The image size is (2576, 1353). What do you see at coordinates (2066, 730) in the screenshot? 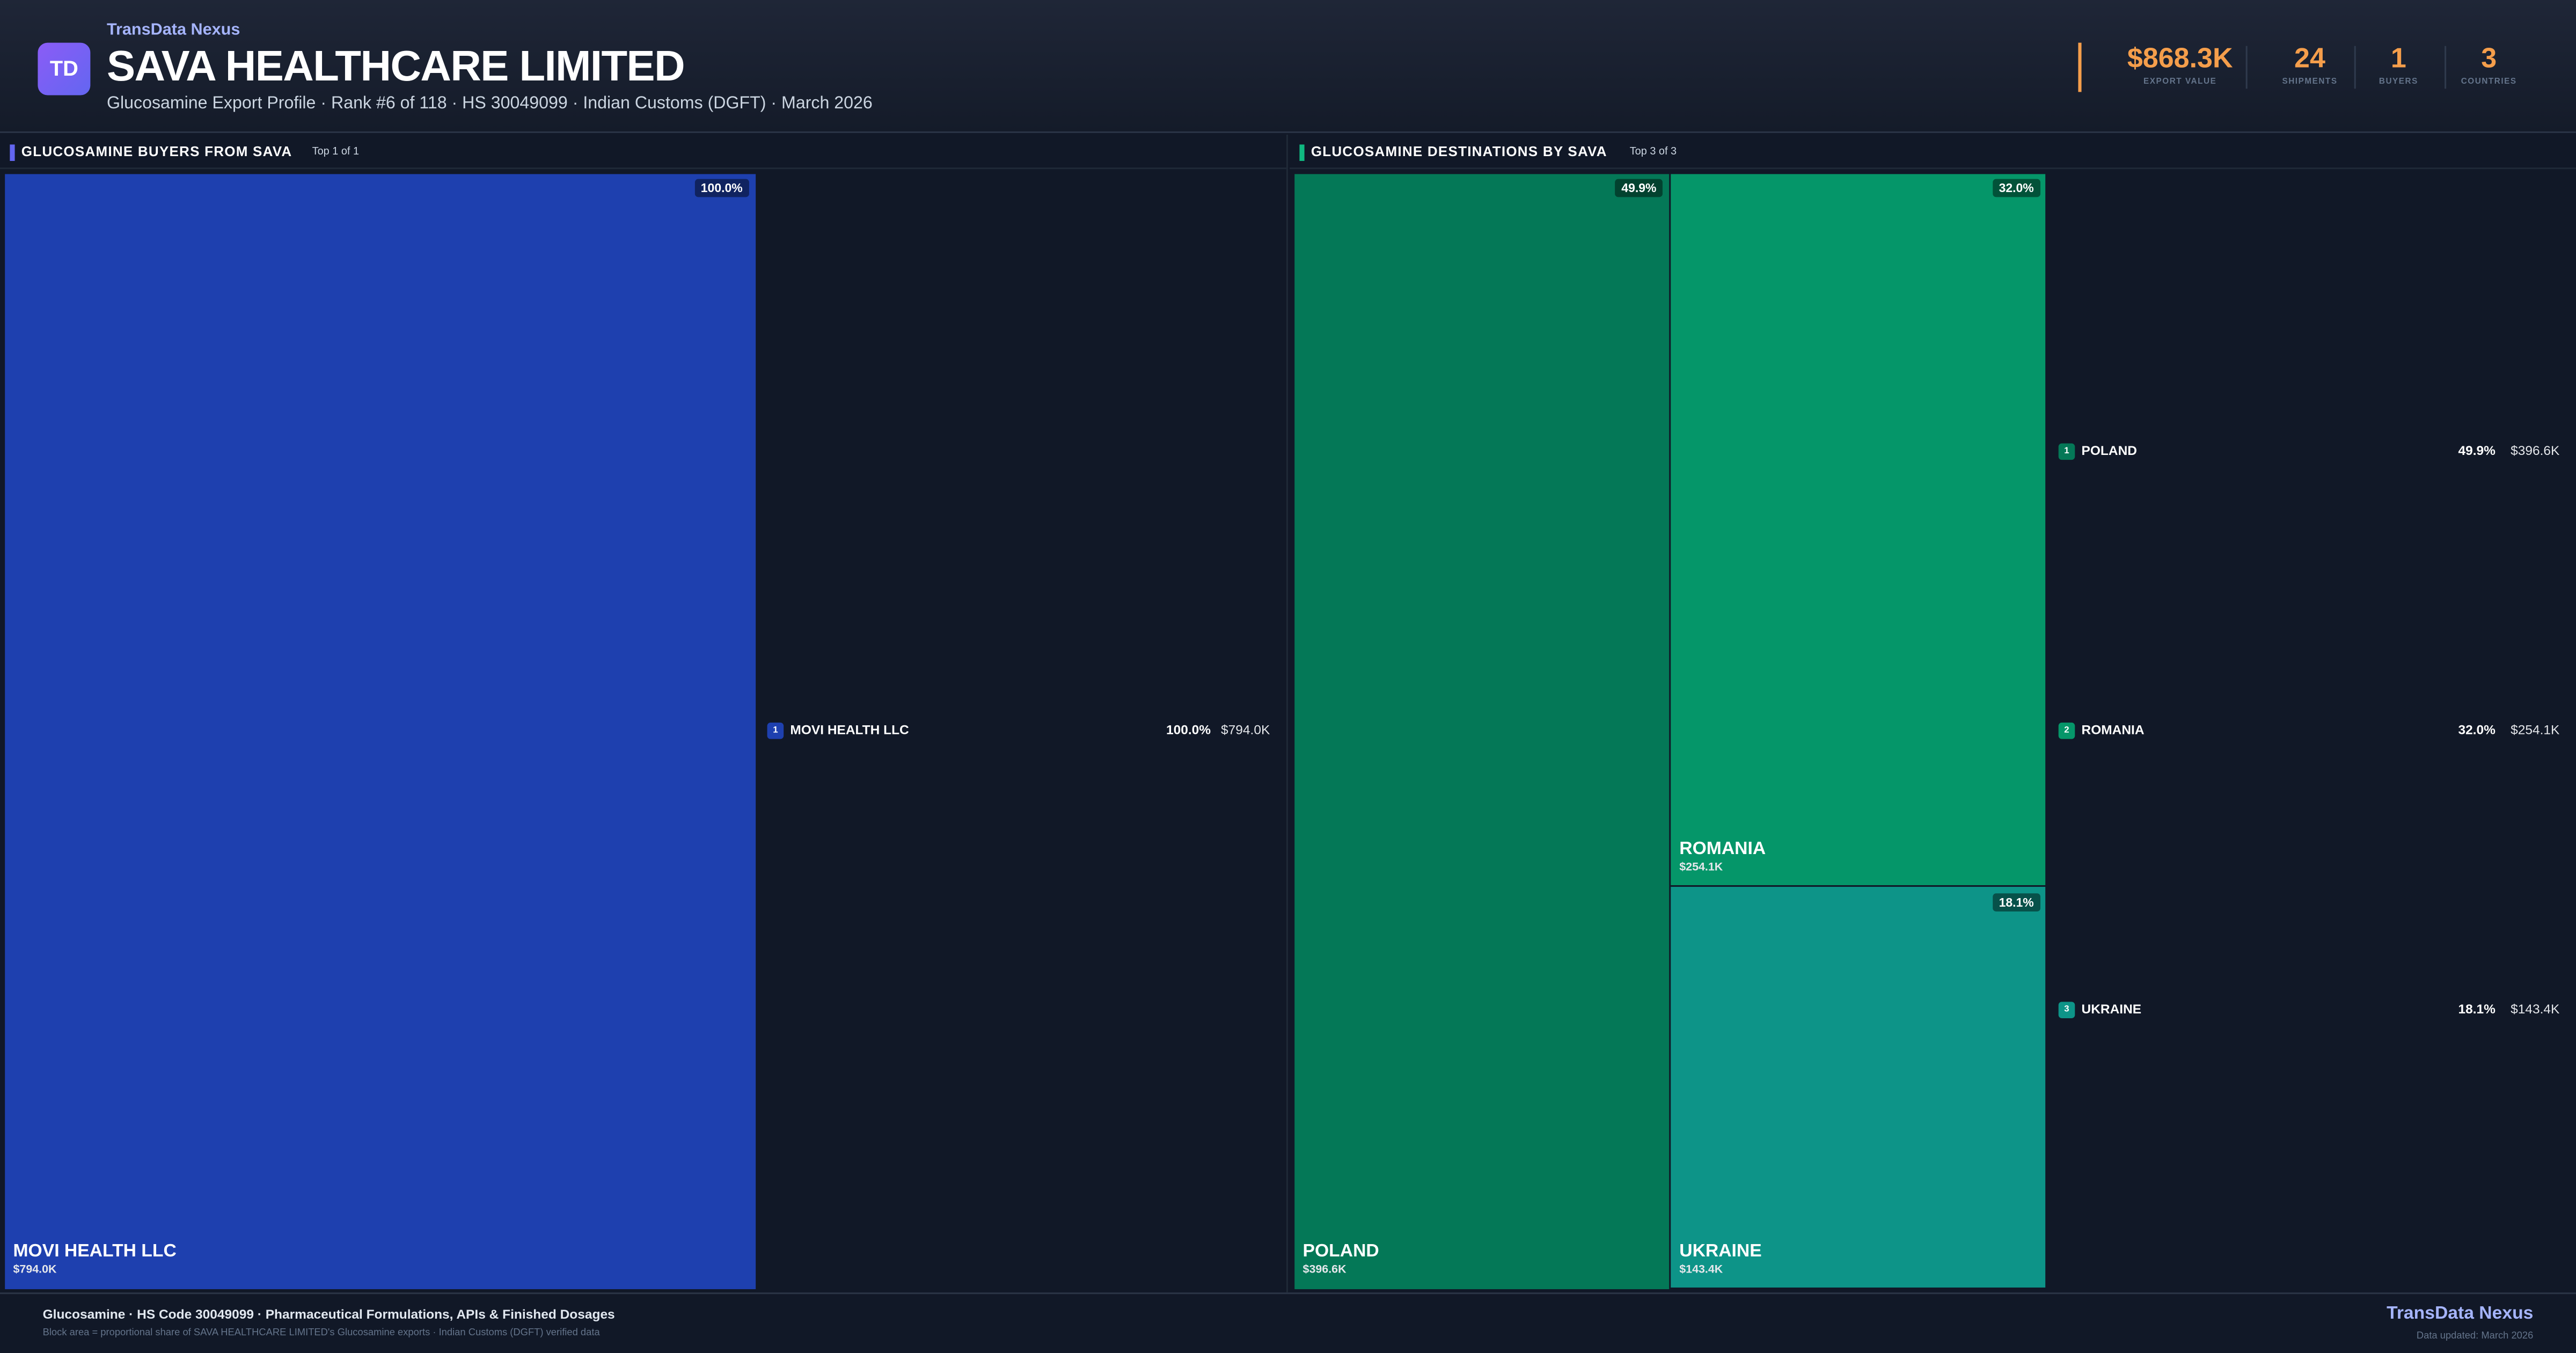
I see `rank-badge: 2` at bounding box center [2066, 730].